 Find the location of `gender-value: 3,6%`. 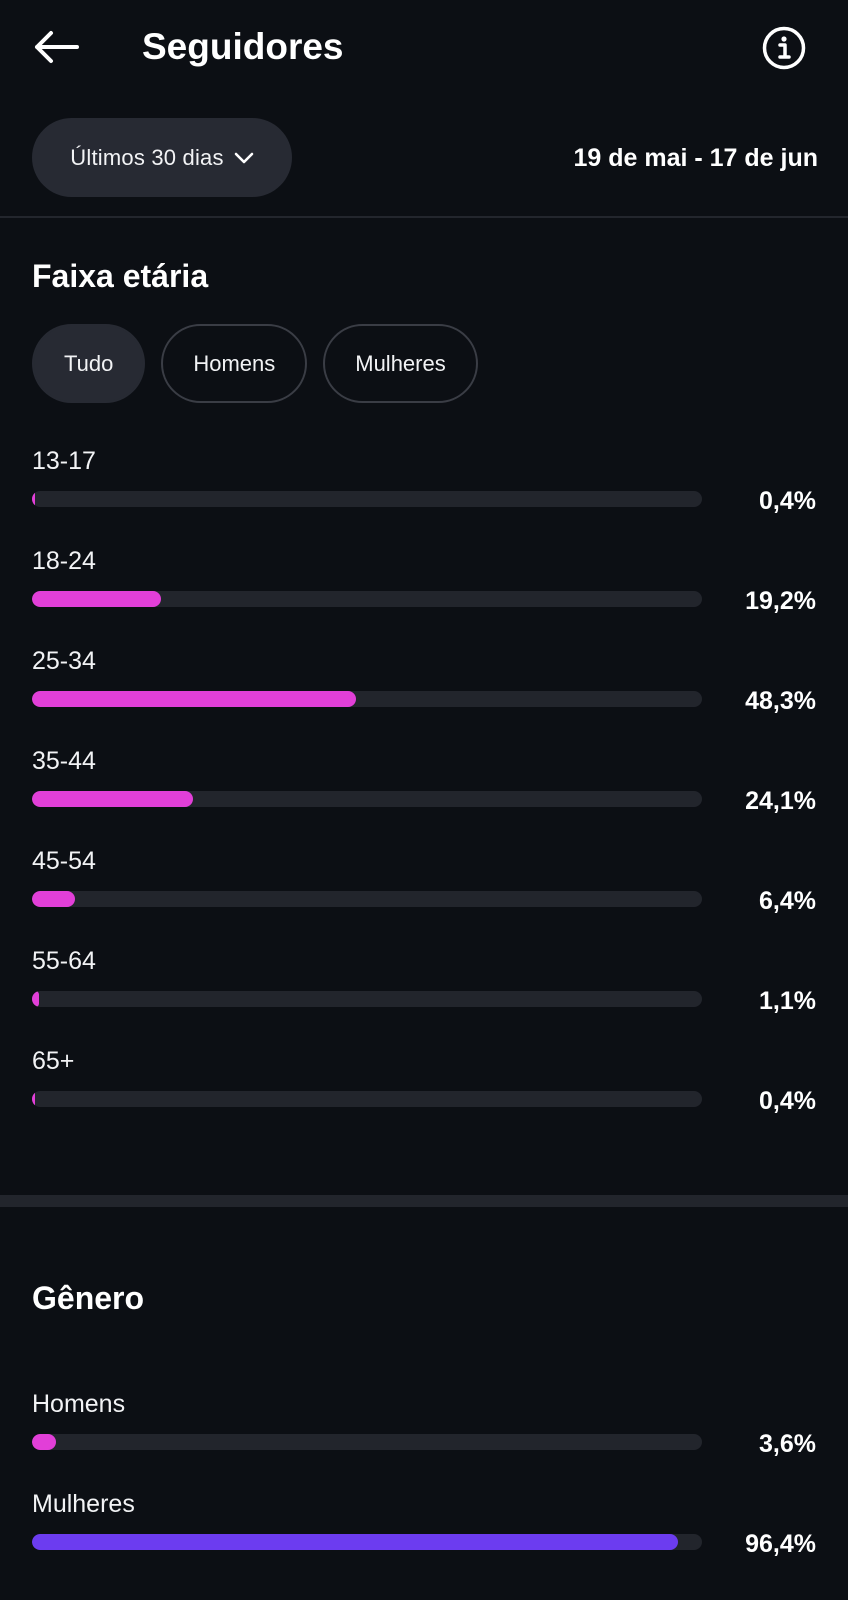

gender-value: 3,6% is located at coordinates (787, 1444).